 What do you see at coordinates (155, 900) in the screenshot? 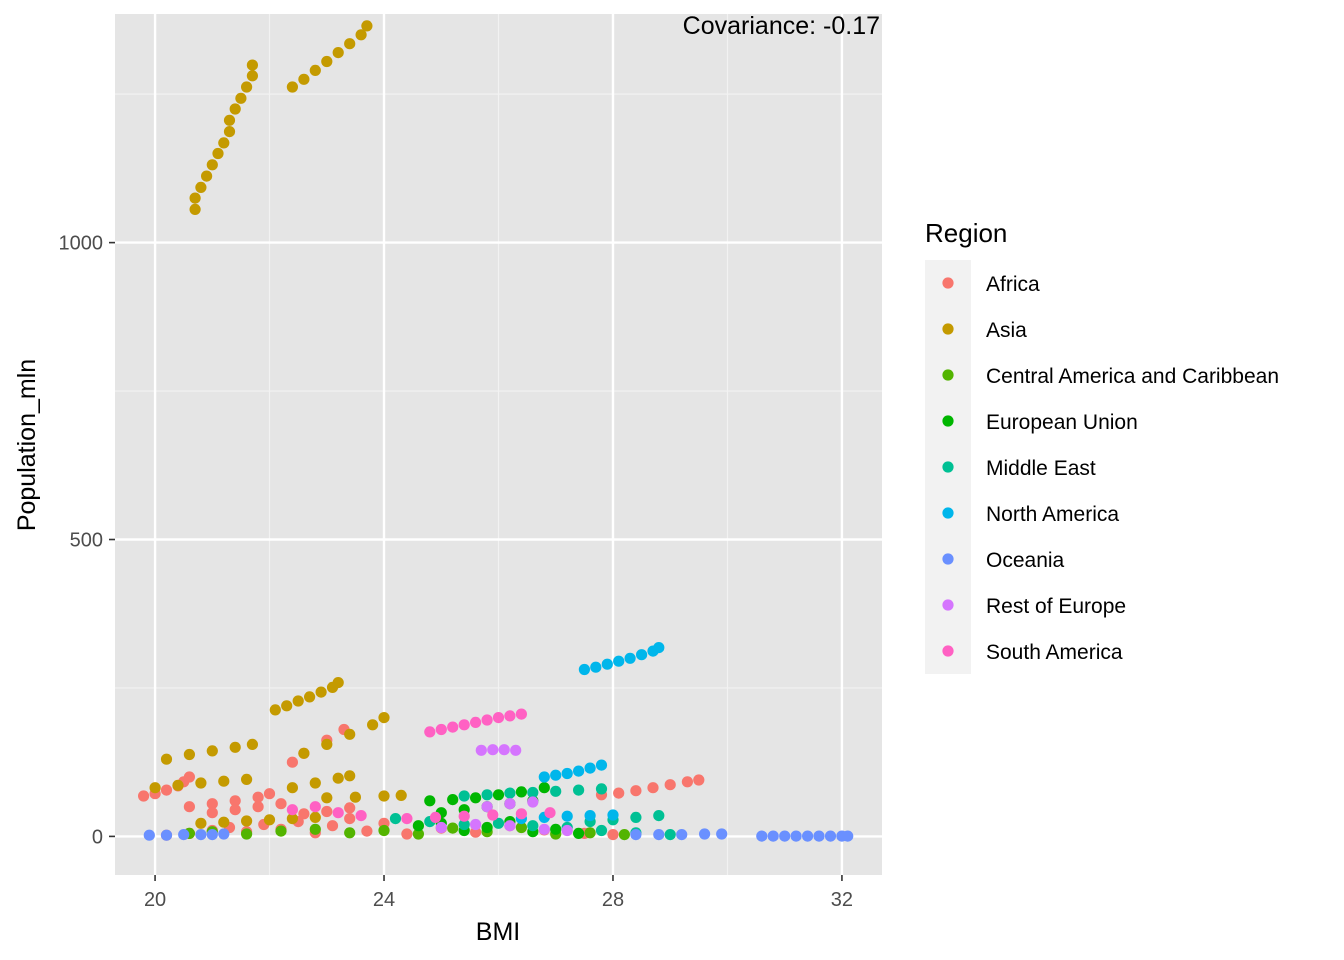
I see `x-tick-label: 20` at bounding box center [155, 900].